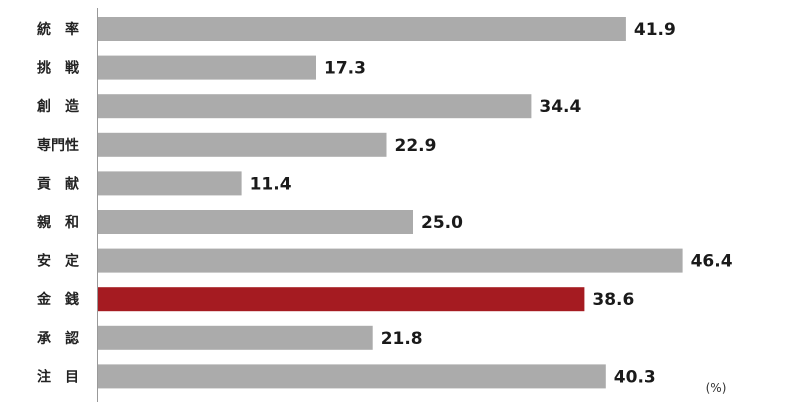  I want to click on category-label-0: 統 率, so click(58, 29).